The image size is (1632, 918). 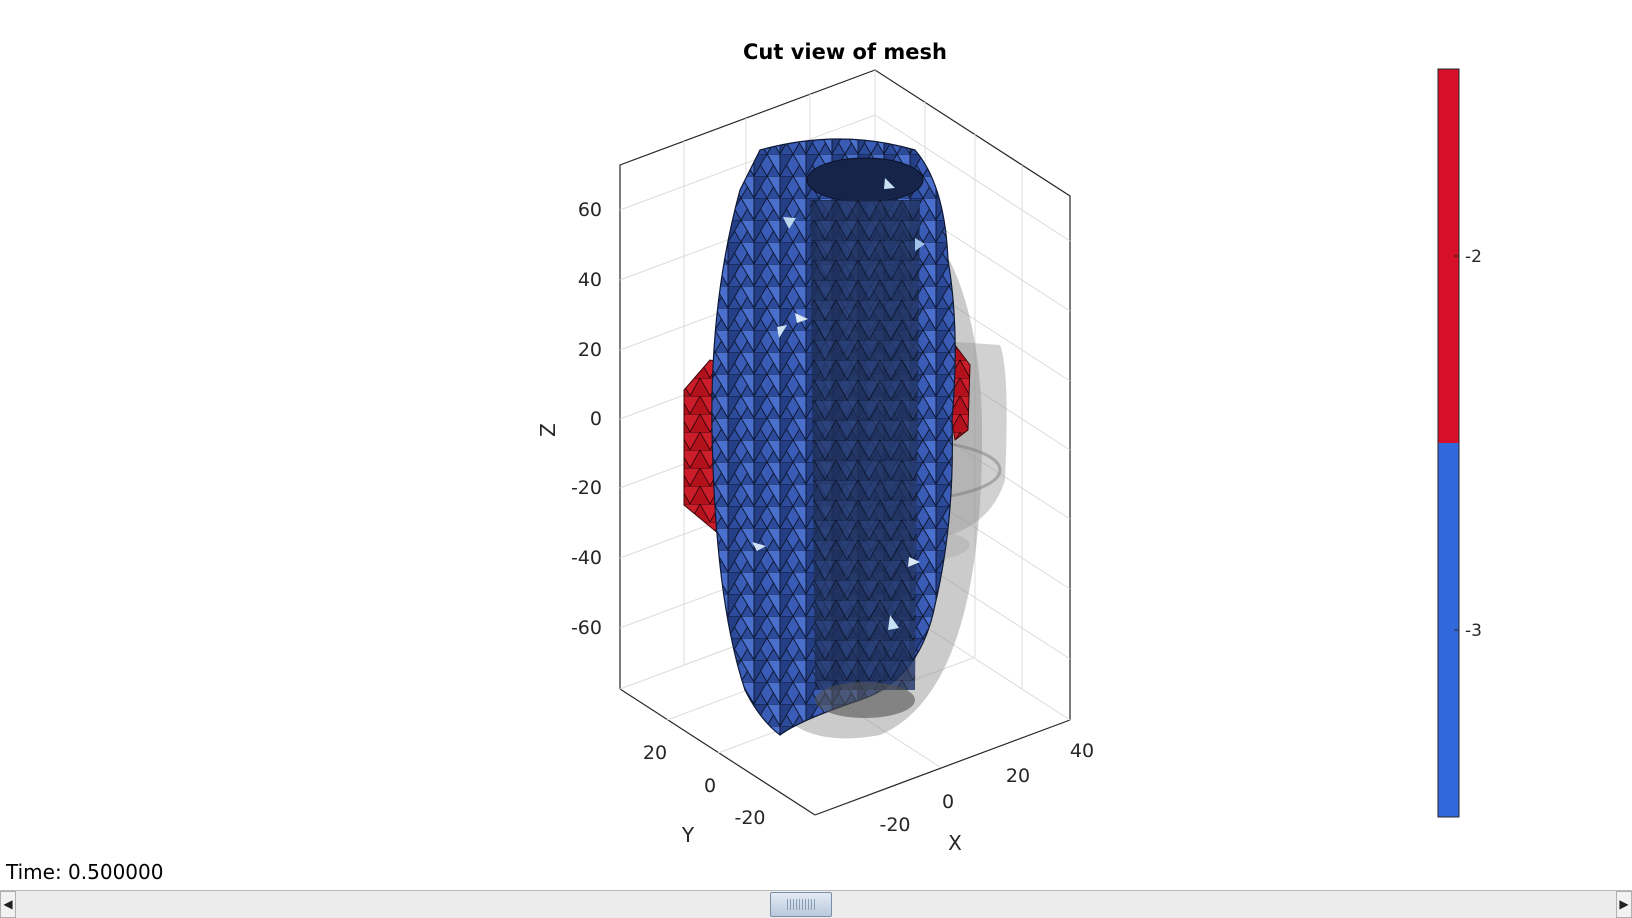 What do you see at coordinates (845, 52) in the screenshot?
I see `chart-title: Cut view of mesh` at bounding box center [845, 52].